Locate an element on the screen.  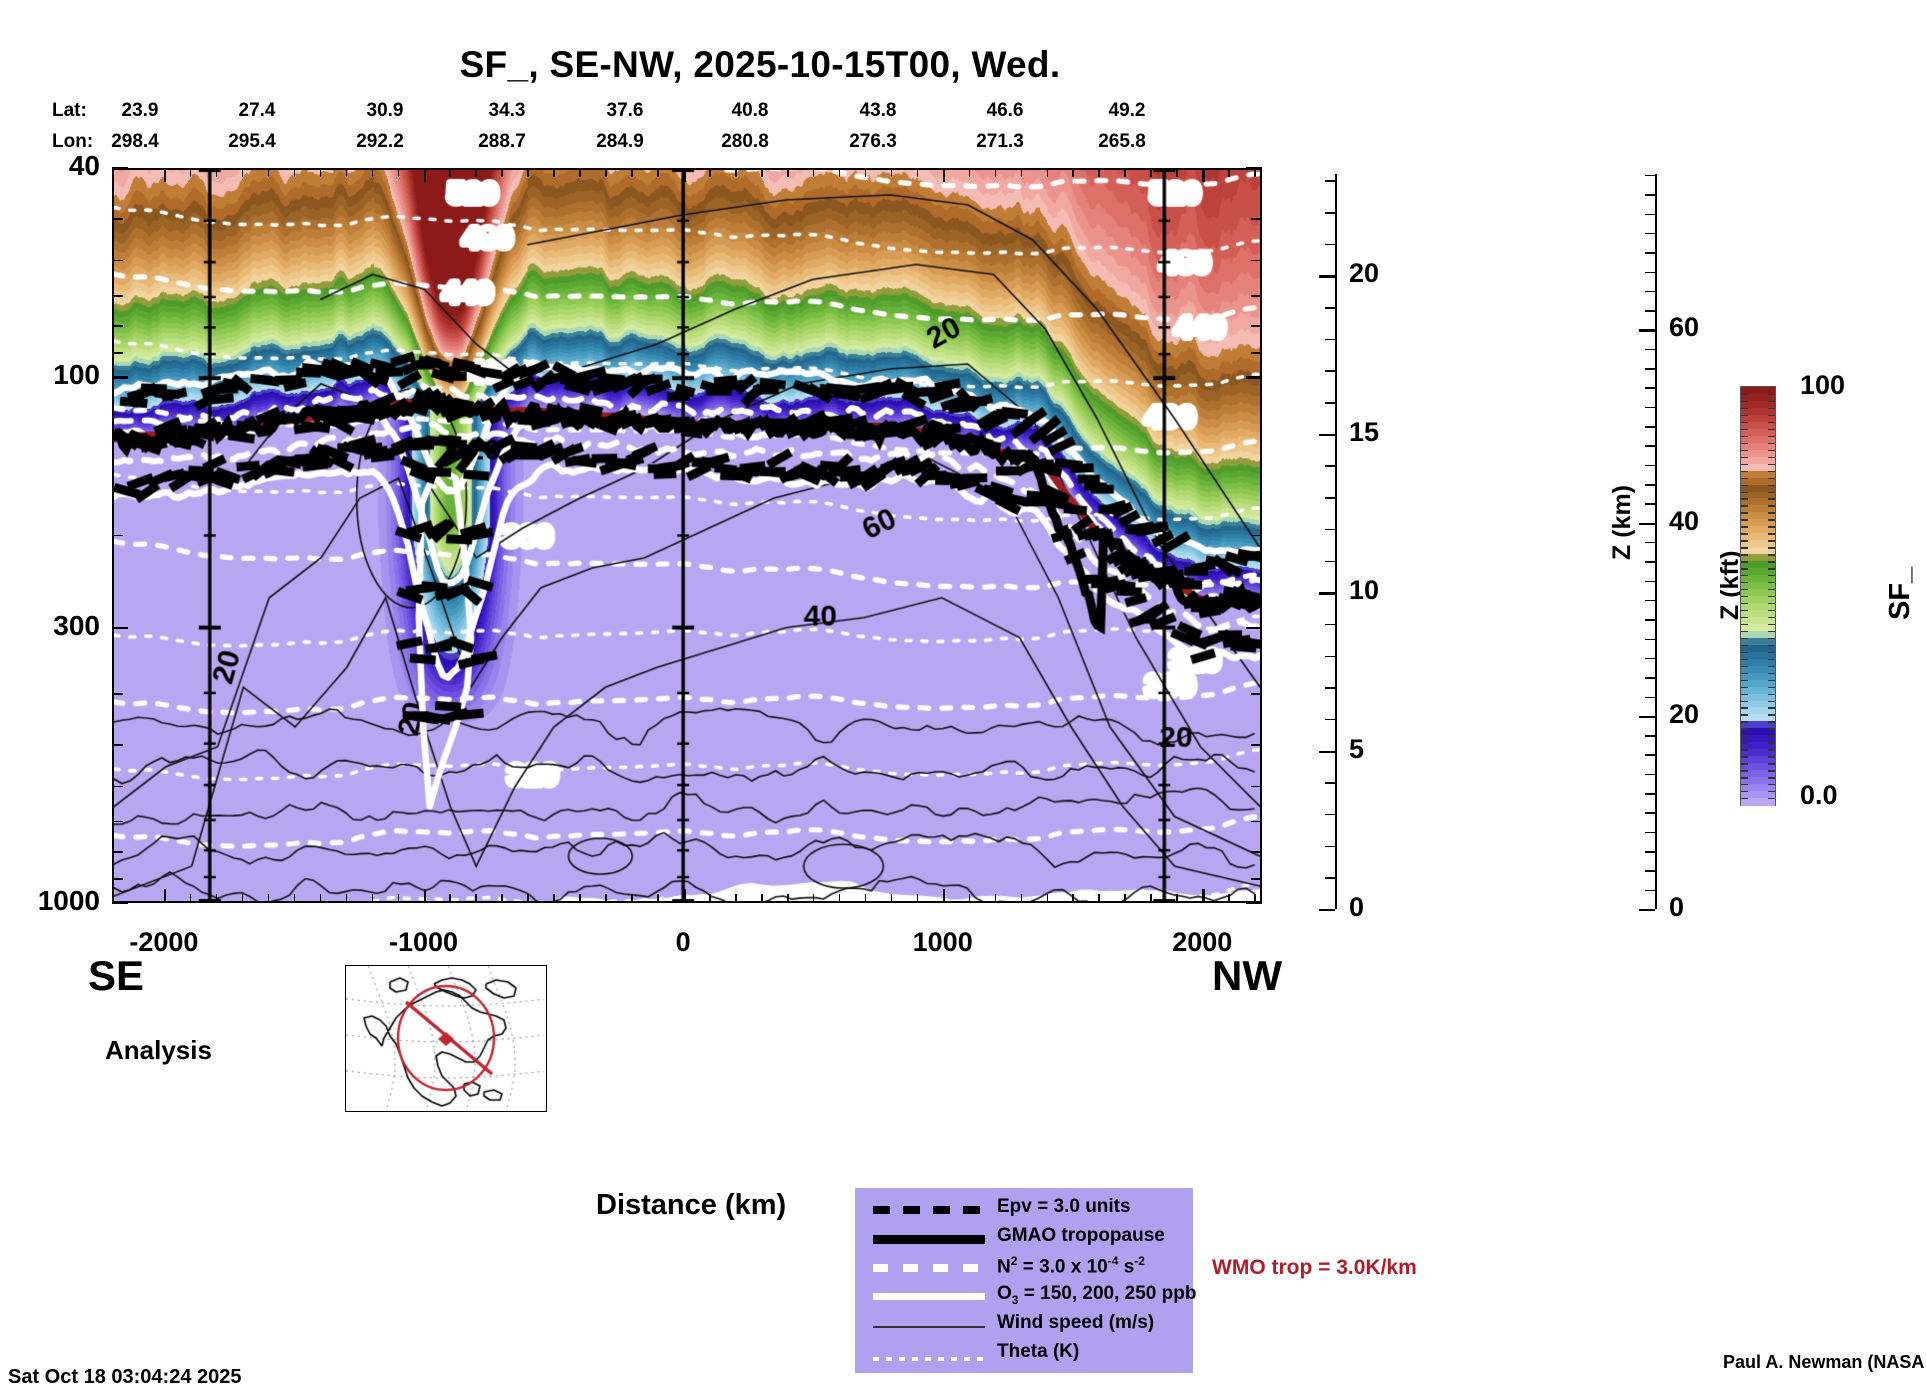
nw-label: NW is located at coordinates (1247, 975).